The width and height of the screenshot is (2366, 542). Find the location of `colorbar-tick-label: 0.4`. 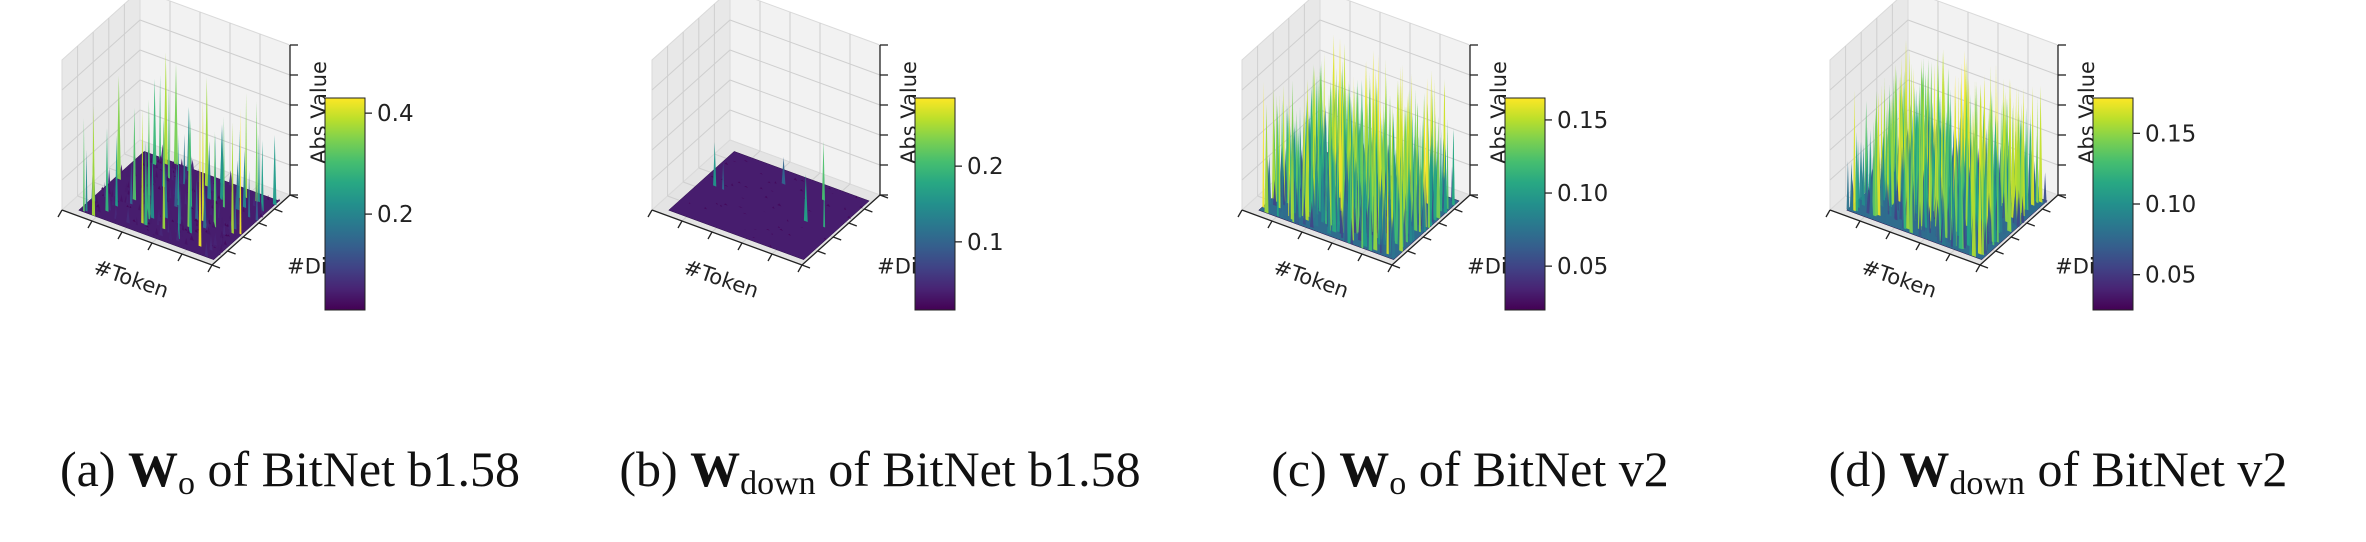

colorbar-tick-label: 0.4 is located at coordinates (395, 114).